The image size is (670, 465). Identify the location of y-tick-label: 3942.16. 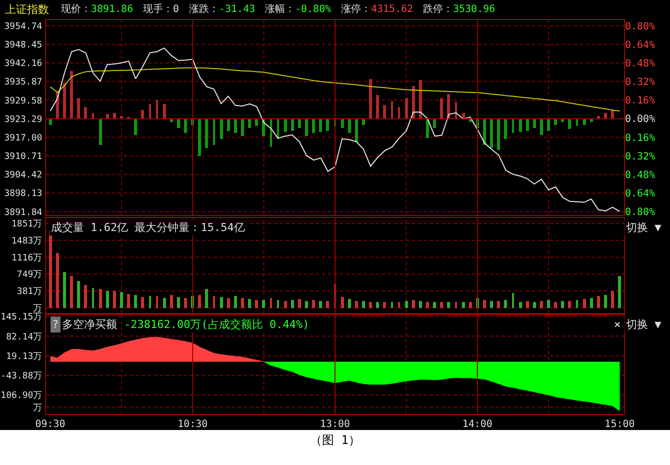
(23, 64).